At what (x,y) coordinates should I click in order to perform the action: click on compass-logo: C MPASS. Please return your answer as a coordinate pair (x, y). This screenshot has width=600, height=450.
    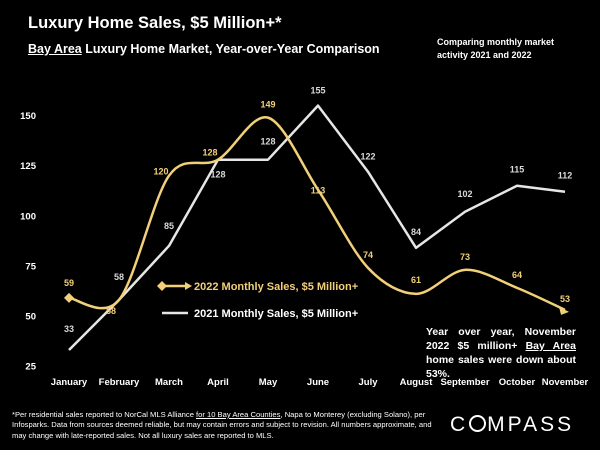
    Looking at the image, I should click on (512, 425).